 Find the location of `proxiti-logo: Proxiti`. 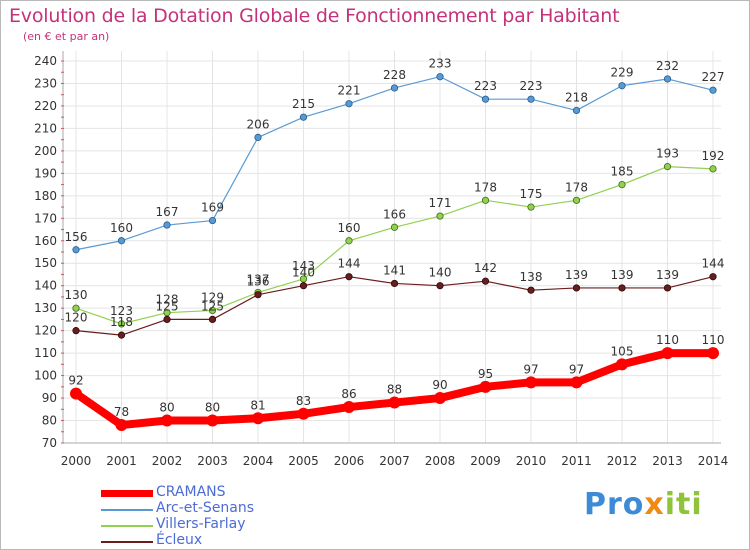

proxiti-logo: Proxiti is located at coordinates (643, 504).